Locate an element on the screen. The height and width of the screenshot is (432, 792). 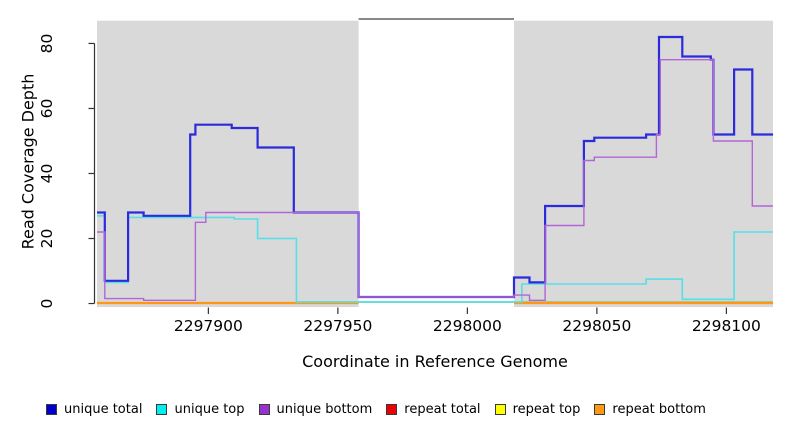
legend-label: repeat bottom is located at coordinates (659, 409).